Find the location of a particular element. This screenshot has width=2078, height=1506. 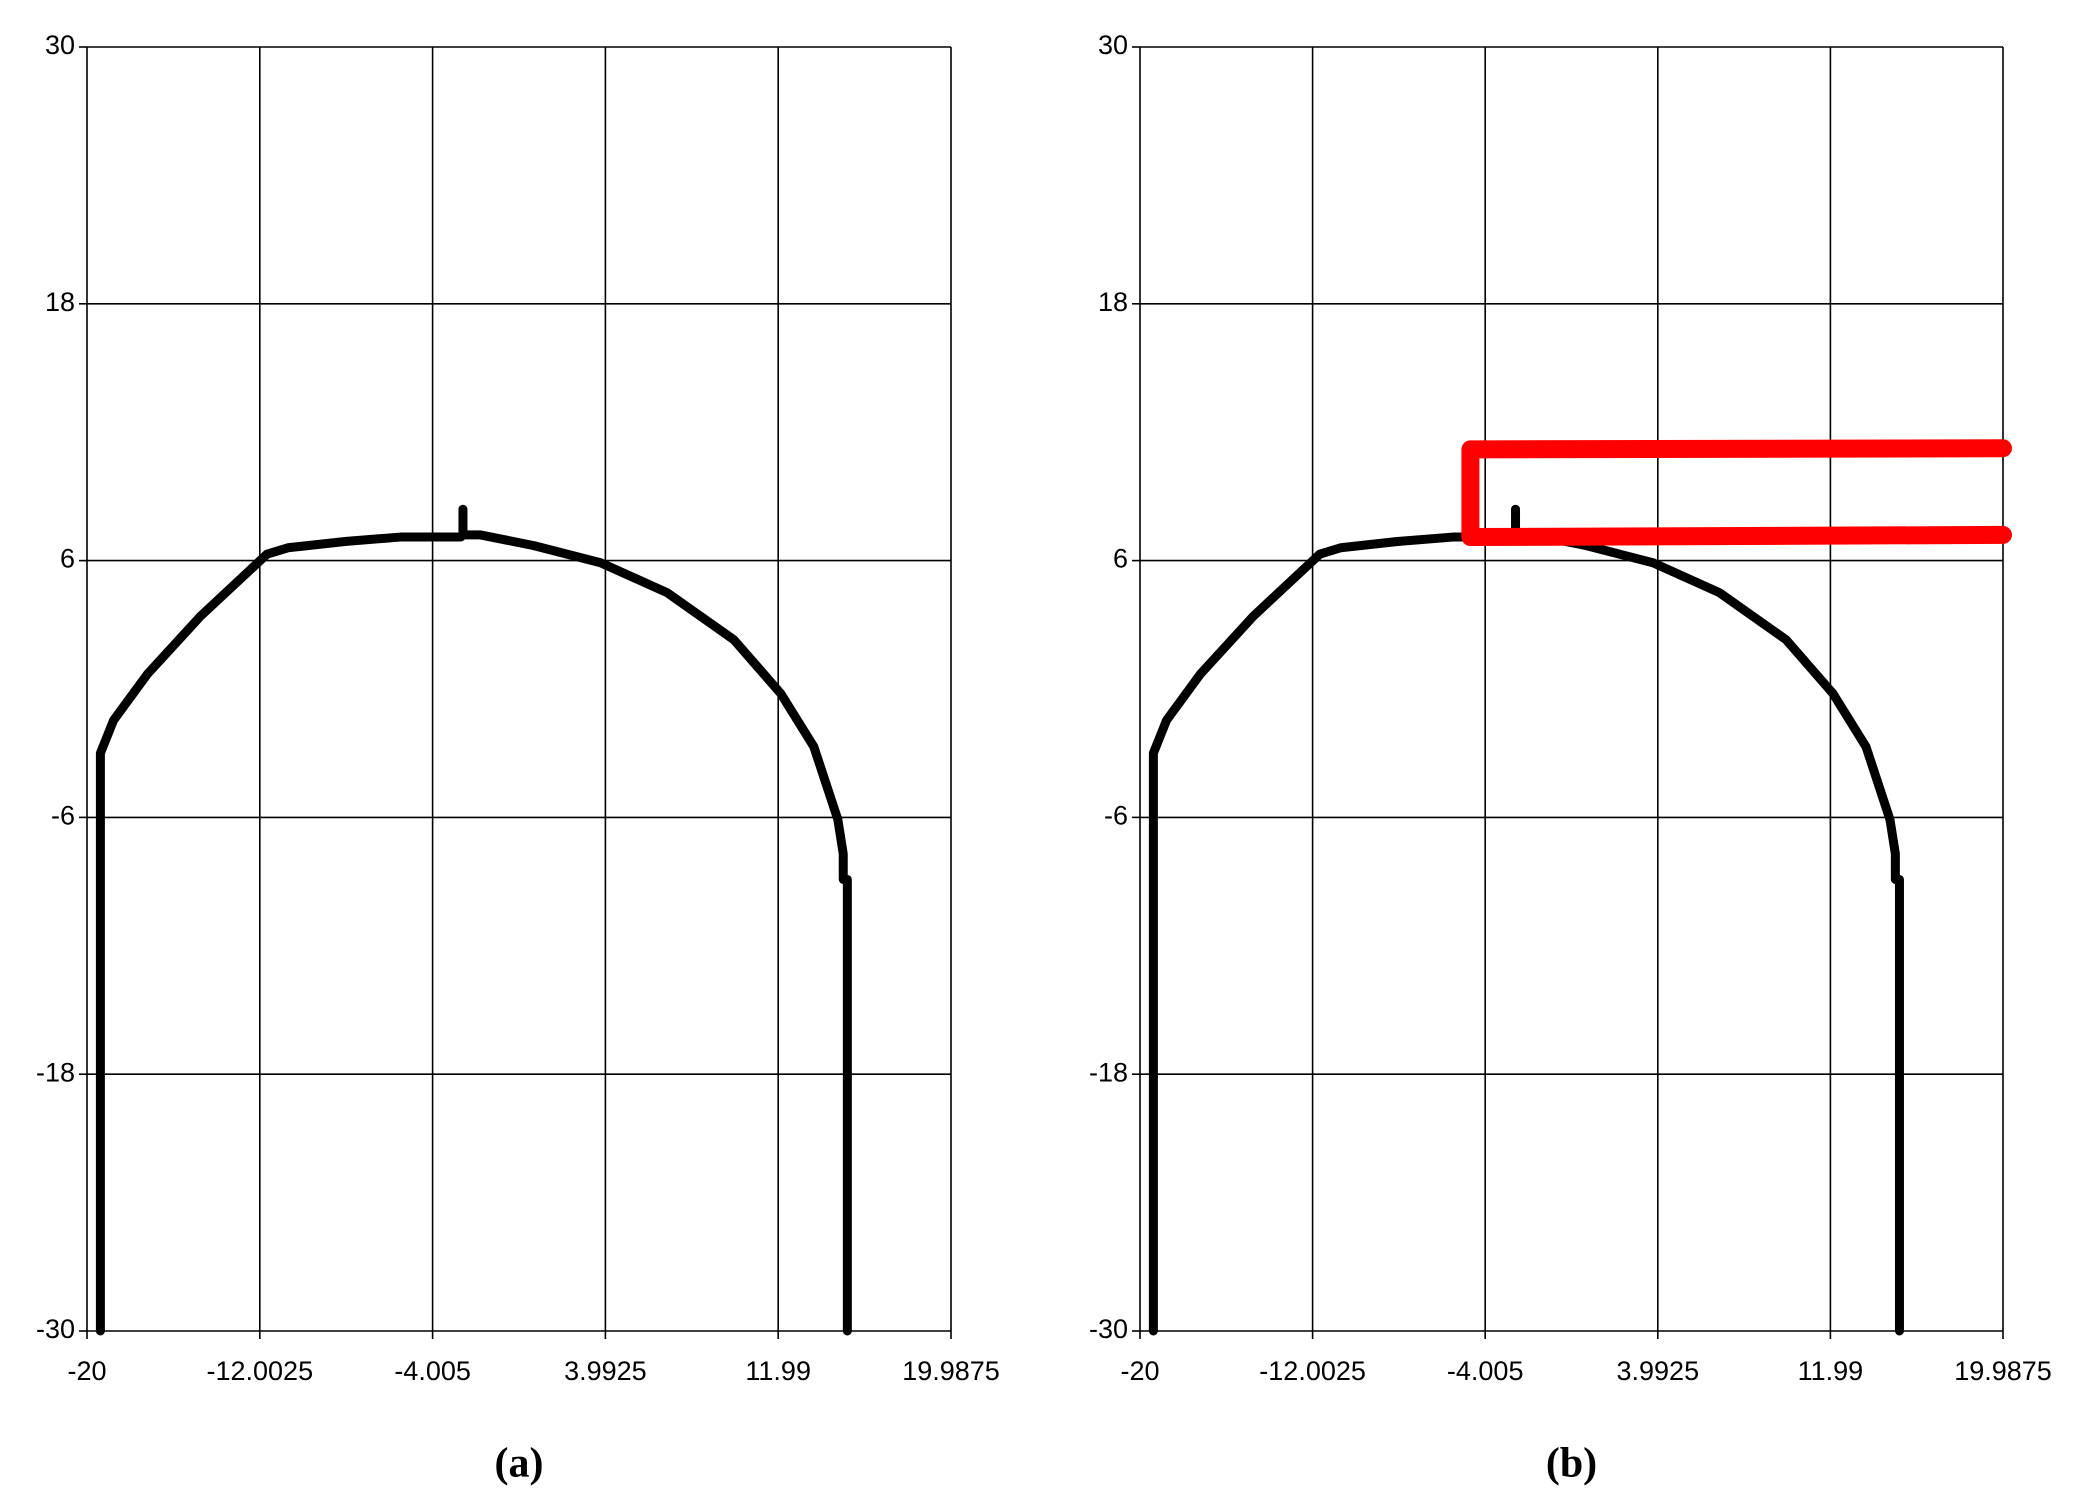

caption: (b) is located at coordinates (1571, 1464).